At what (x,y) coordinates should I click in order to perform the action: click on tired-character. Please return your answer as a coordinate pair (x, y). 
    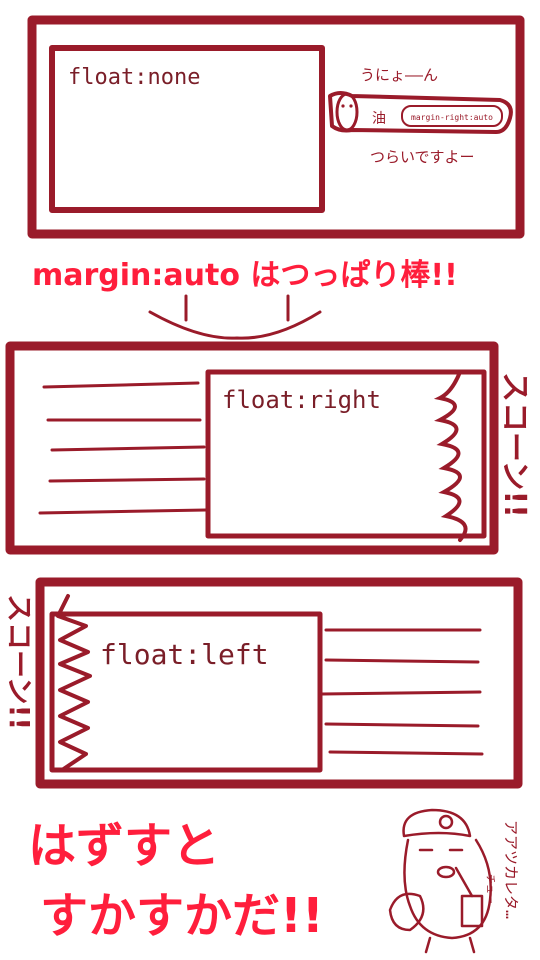
    Looking at the image, I should click on (440, 881).